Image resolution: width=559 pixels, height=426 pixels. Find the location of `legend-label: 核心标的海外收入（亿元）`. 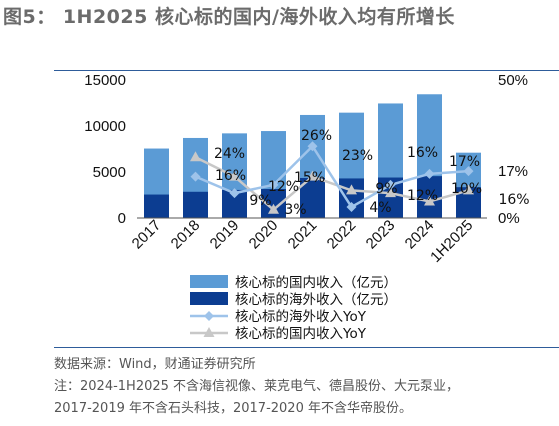

legend-label: 核心标的海外收入（亿元） is located at coordinates (316, 300).